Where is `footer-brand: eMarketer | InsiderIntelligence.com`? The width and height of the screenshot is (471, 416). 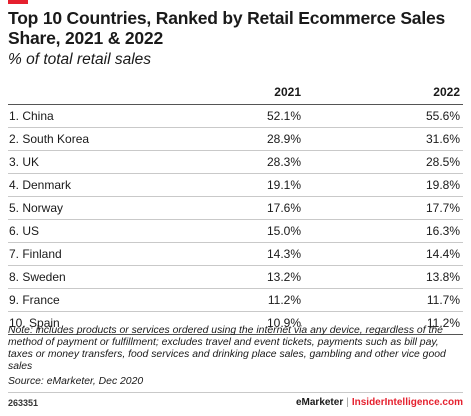 footer-brand: eMarketer | InsiderIntelligence.com is located at coordinates (379, 402).